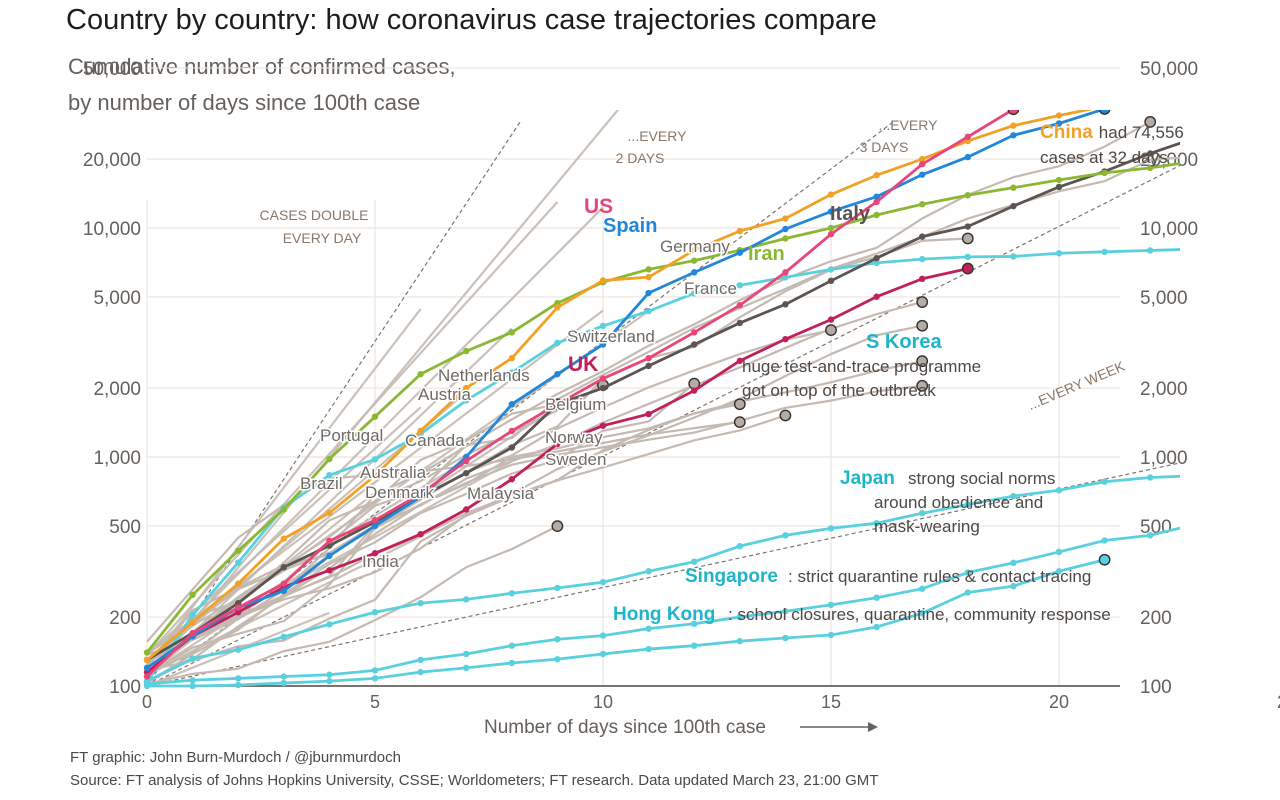 The height and width of the screenshot is (800, 1280). Describe the element at coordinates (1164, 389) in the screenshot. I see `y-tick-label-right: 2,000` at that location.